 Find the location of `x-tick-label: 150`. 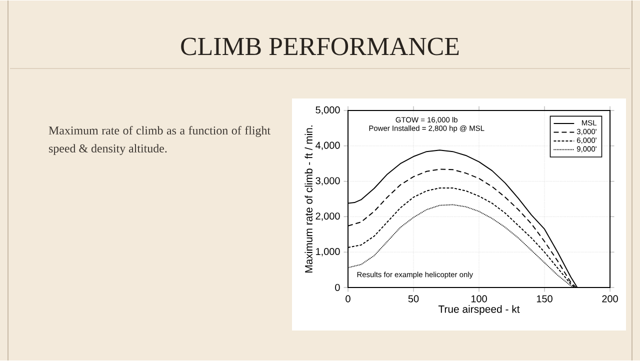

x-tick-label: 150 is located at coordinates (544, 298).